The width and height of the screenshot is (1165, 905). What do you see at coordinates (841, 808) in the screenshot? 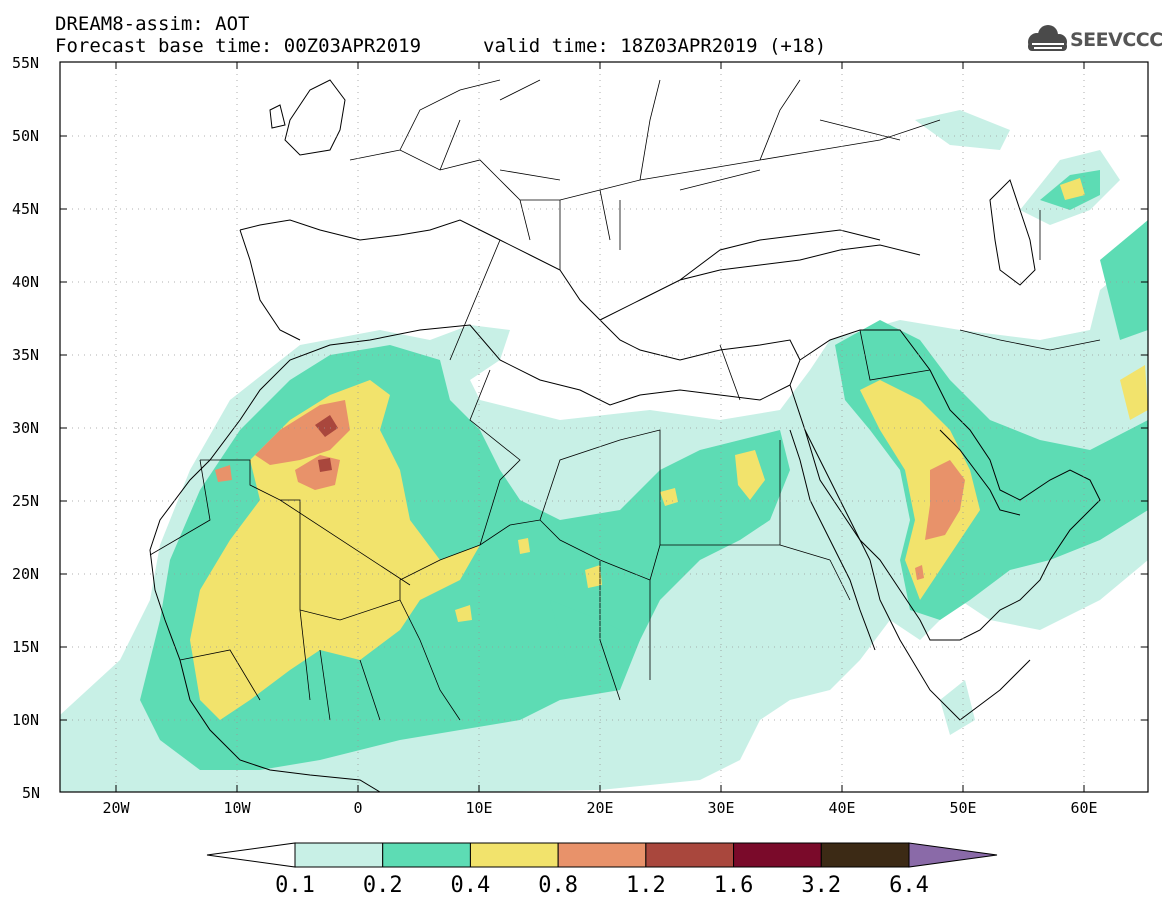
I see `lon-label: 40E` at bounding box center [841, 808].